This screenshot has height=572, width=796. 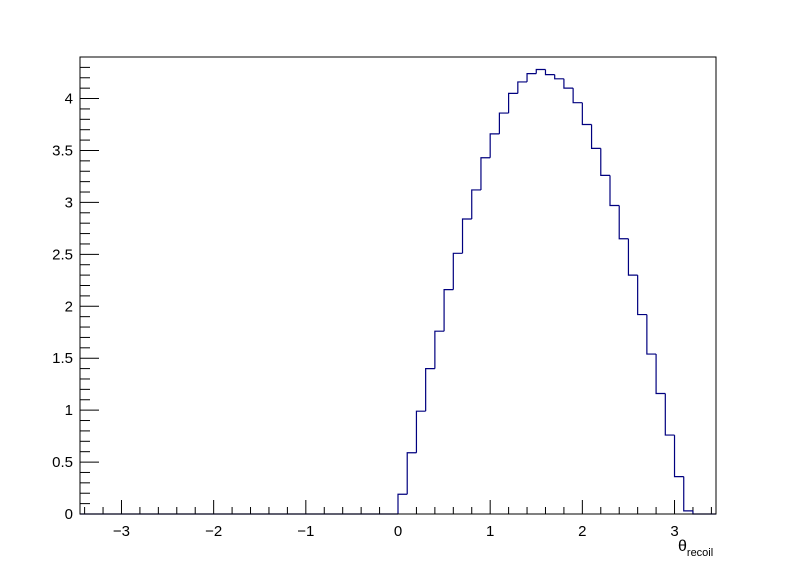 I want to click on x-tick-label: −1, so click(x=305, y=531).